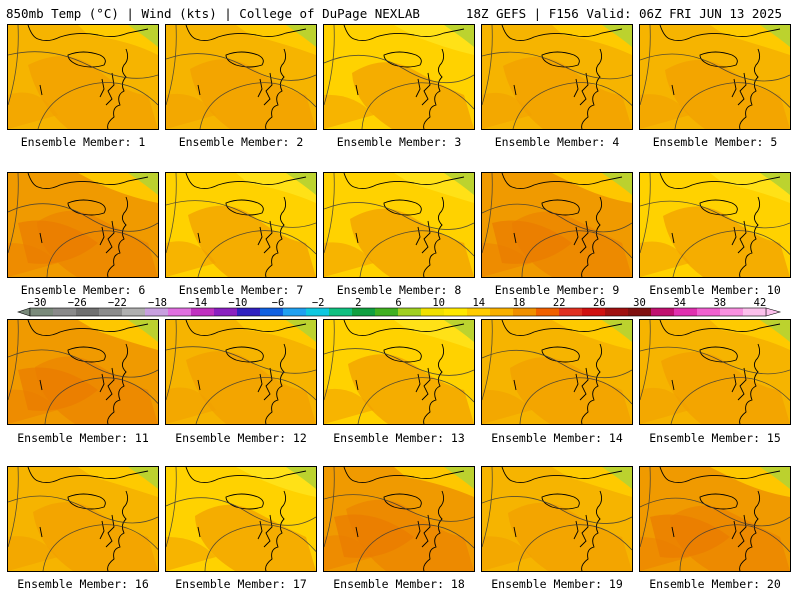  Describe the element at coordinates (318, 303) in the screenshot. I see `colorbar-tick-label: −2` at that location.